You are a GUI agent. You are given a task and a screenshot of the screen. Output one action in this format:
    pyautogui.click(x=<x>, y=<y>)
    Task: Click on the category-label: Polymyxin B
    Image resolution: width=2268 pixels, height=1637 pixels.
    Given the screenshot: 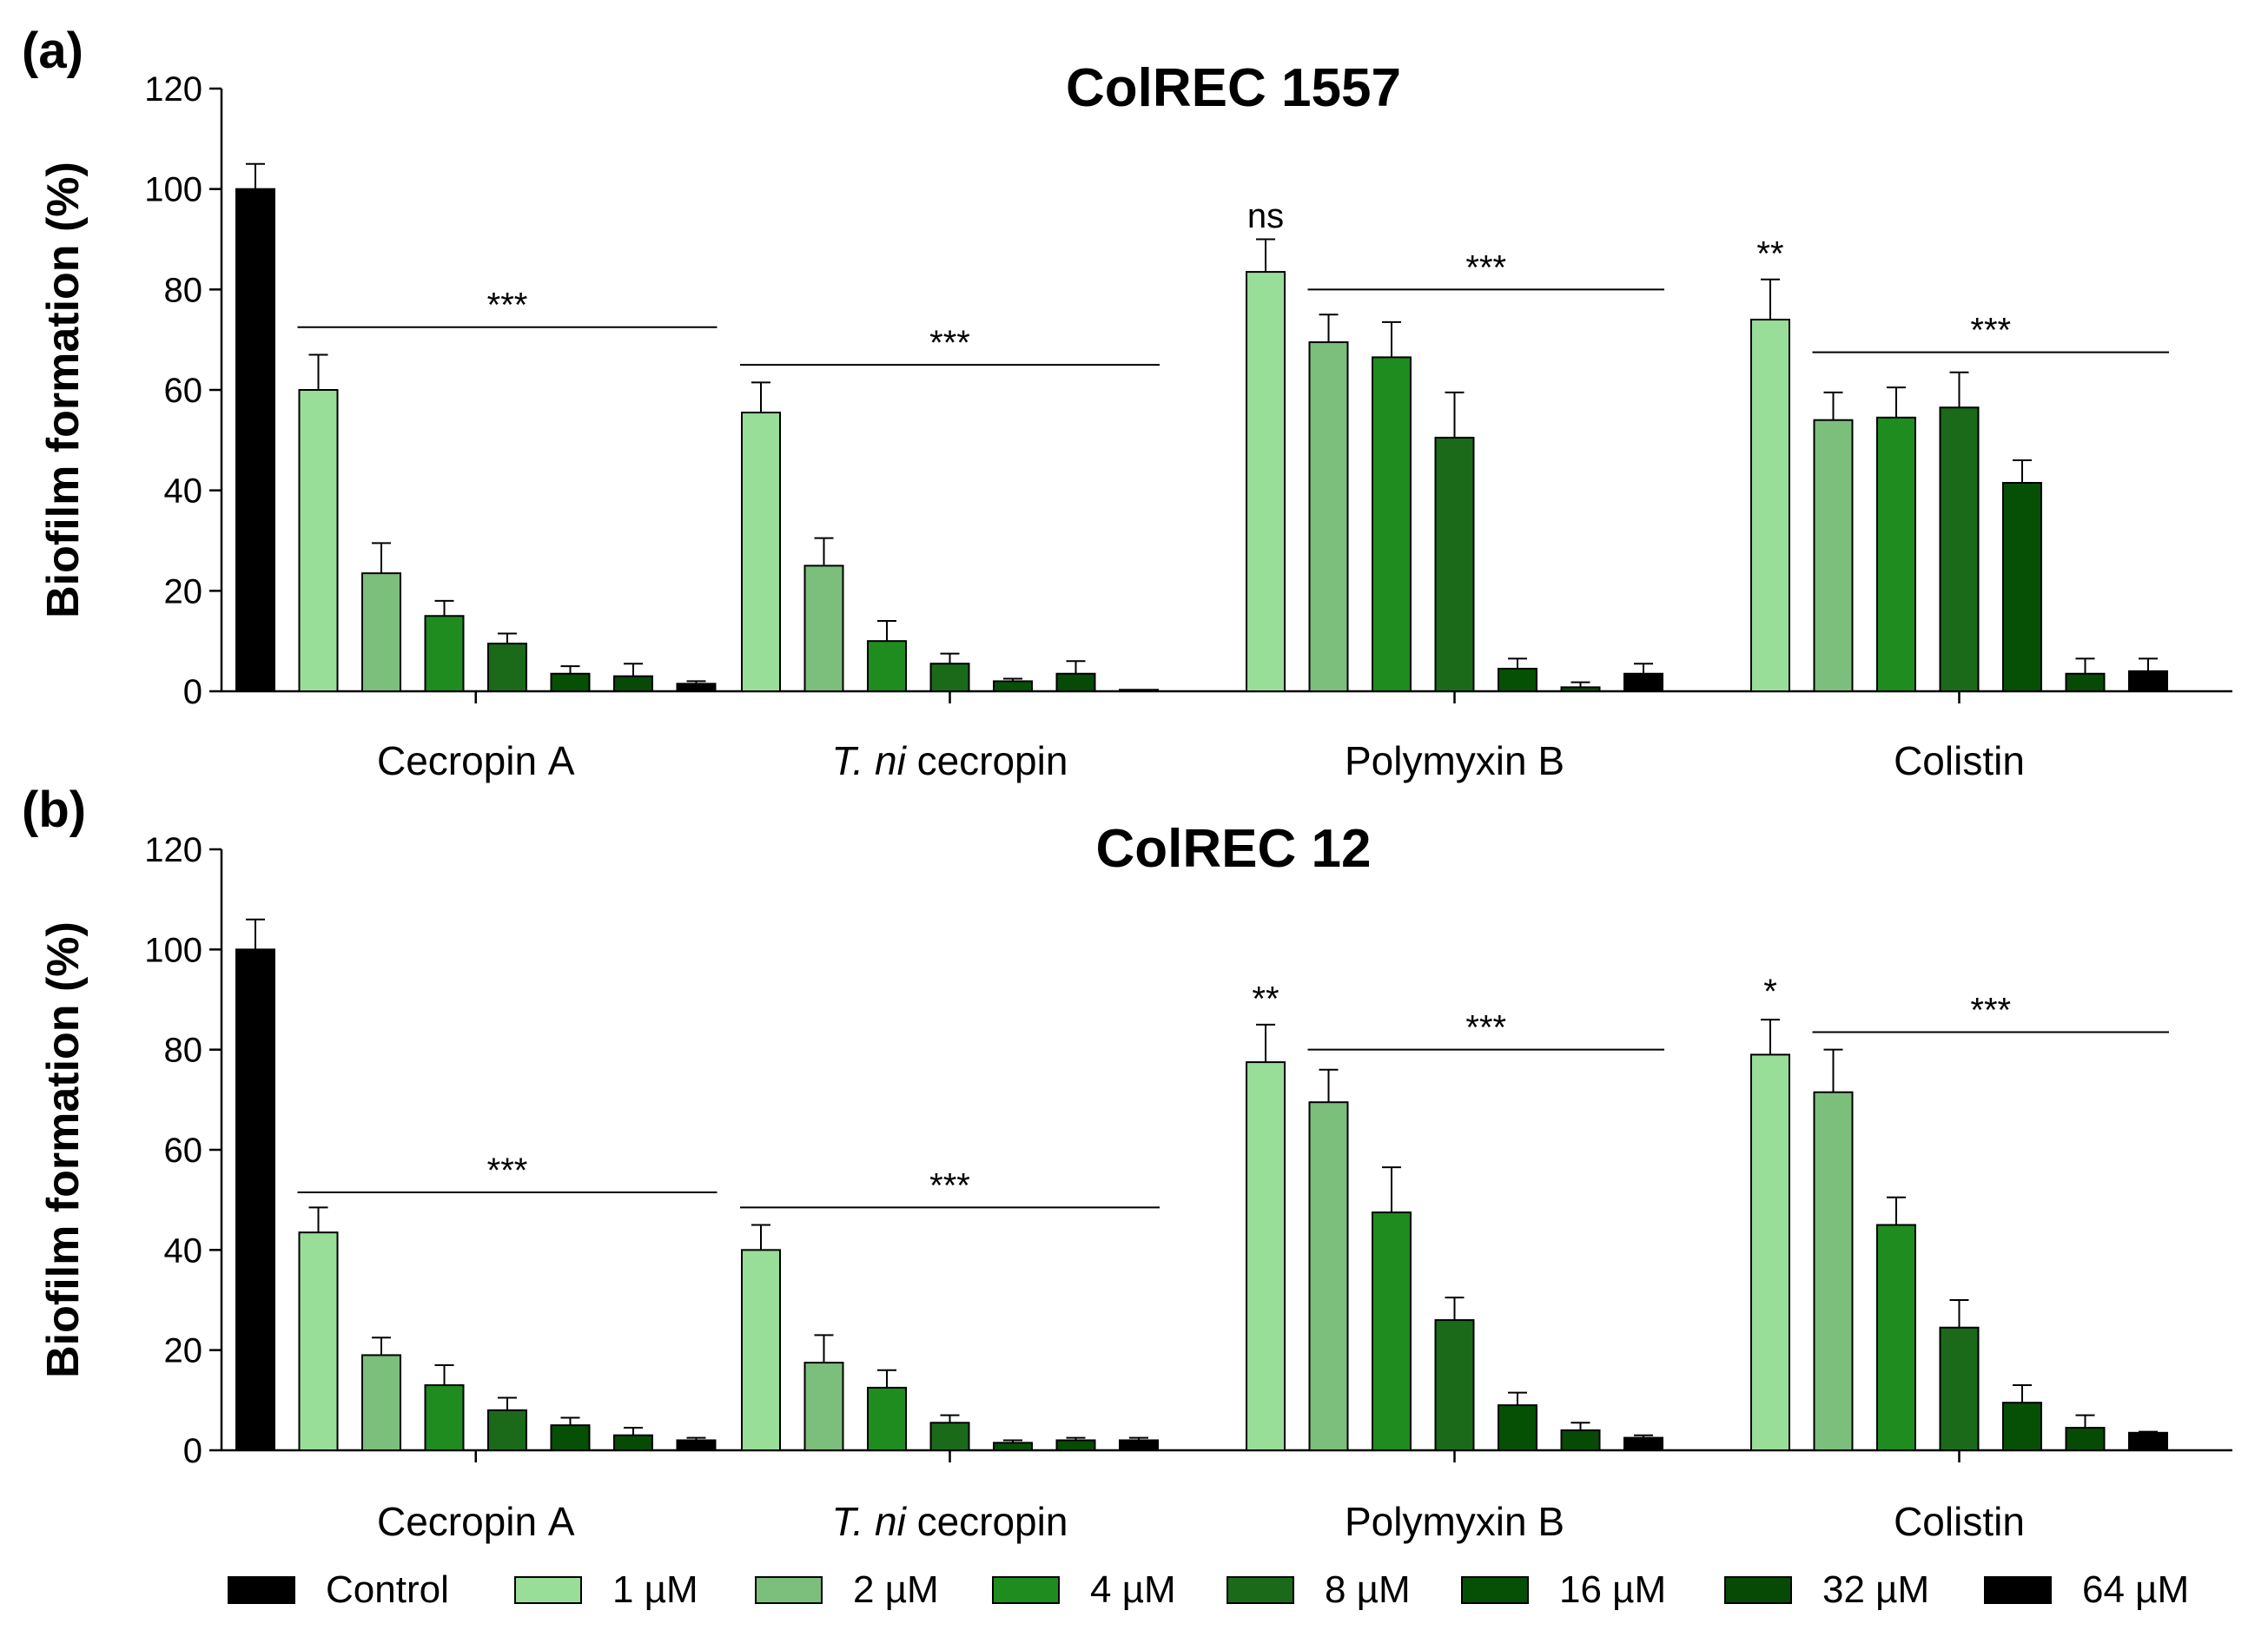 What is the action you would take?
    pyautogui.click(x=1454, y=760)
    